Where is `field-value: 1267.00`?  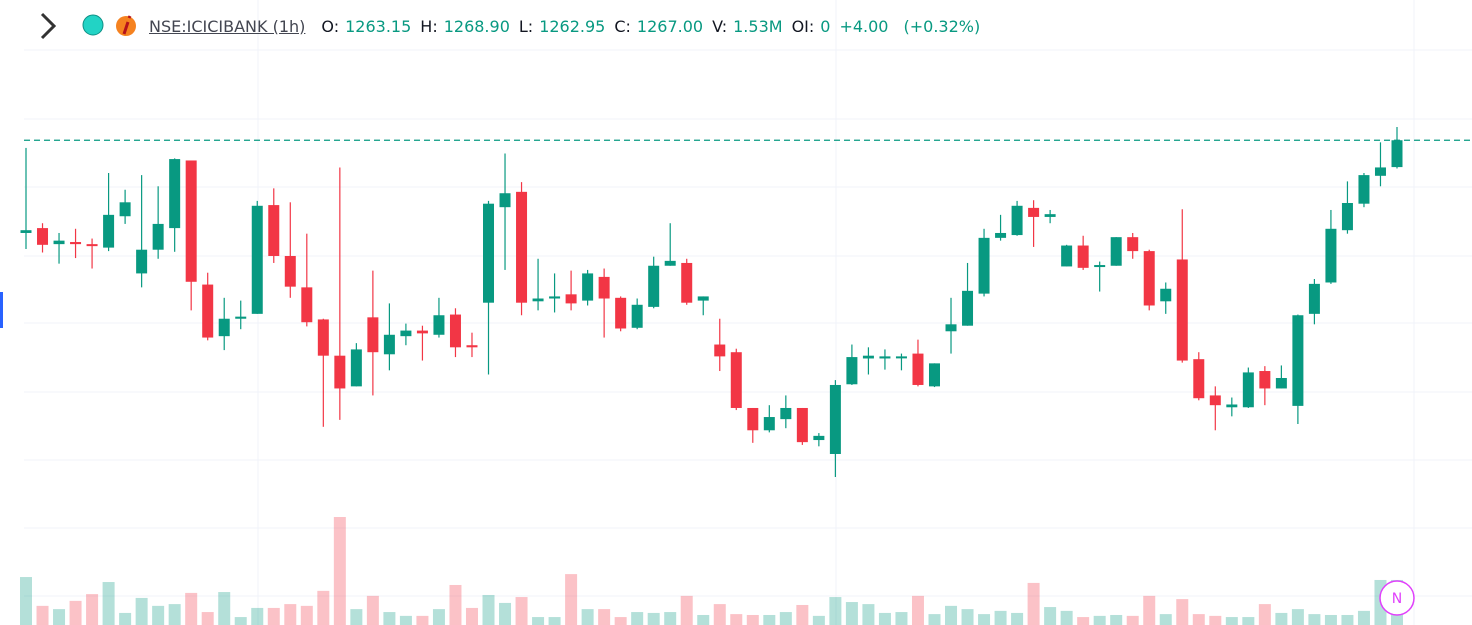 field-value: 1267.00 is located at coordinates (670, 26).